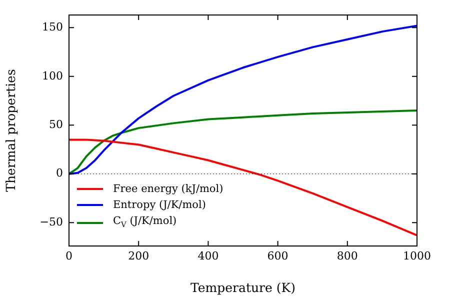 The width and height of the screenshot is (450, 300). Describe the element at coordinates (59, 173) in the screenshot. I see `y-tick-label: 0` at that location.